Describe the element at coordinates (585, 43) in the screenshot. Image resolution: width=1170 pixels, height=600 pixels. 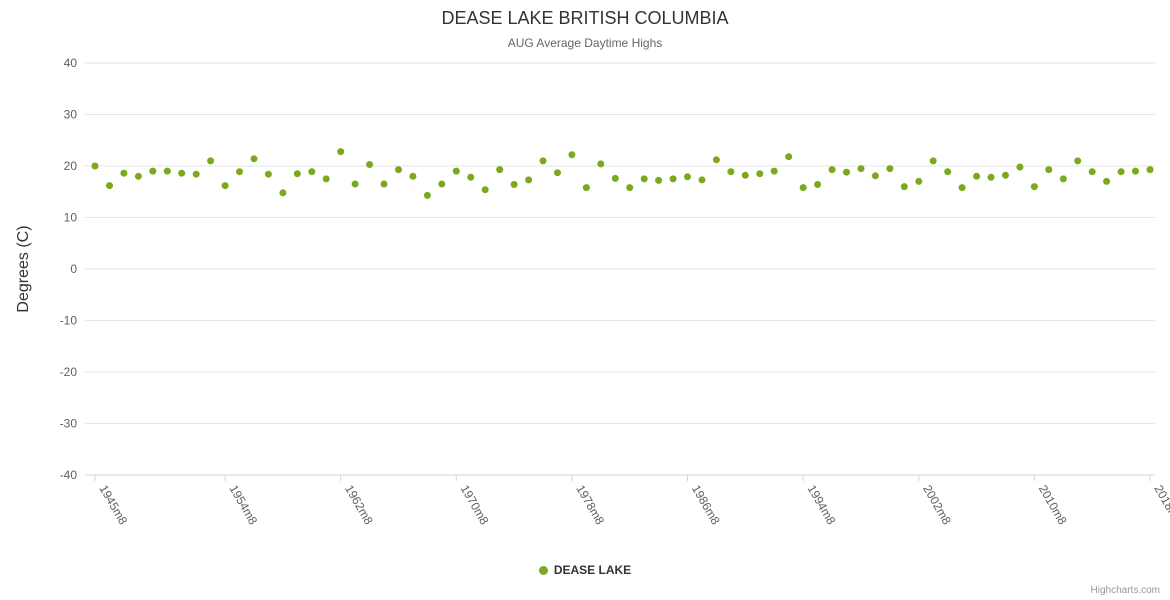
I see `chart-subtitle: AUG Average Daytime Highs` at that location.